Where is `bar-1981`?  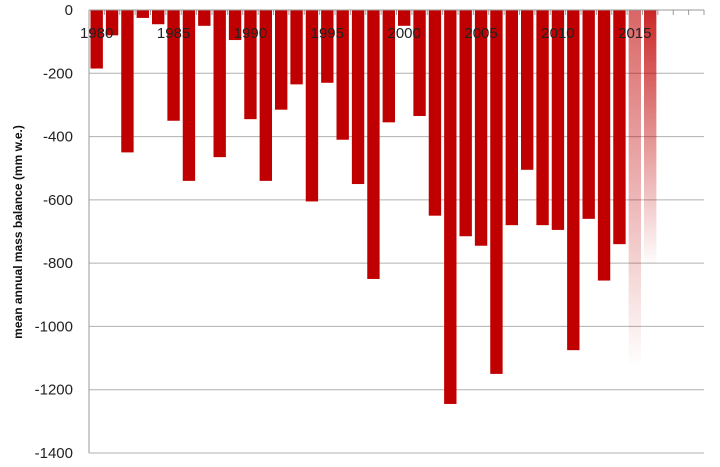
bar-1981 is located at coordinates (112, 23).